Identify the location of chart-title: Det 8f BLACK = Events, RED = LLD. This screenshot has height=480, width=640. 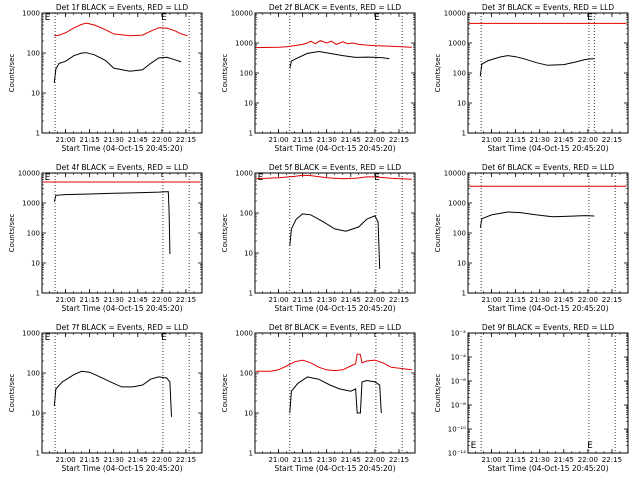
(335, 327).